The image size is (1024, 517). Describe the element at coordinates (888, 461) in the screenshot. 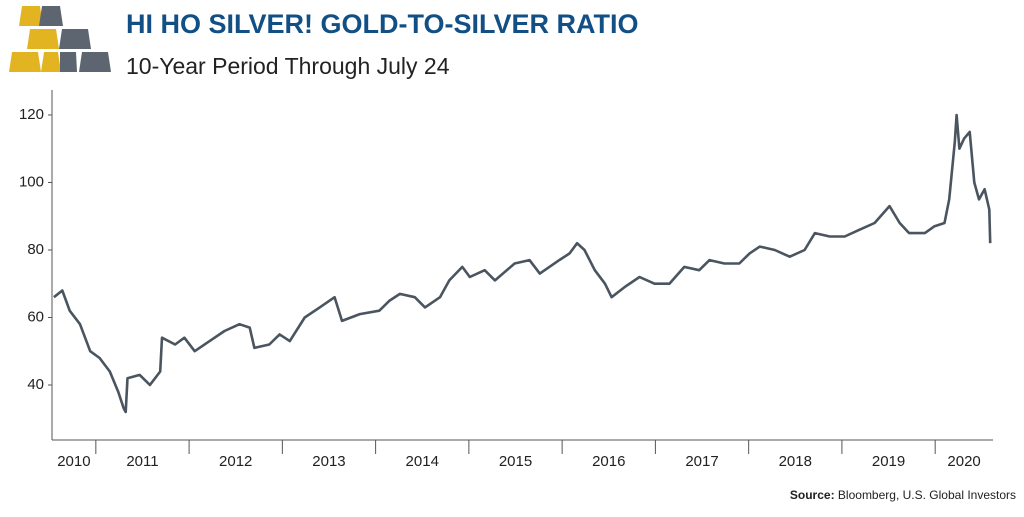

I see `x-tick-label: 2019` at that location.